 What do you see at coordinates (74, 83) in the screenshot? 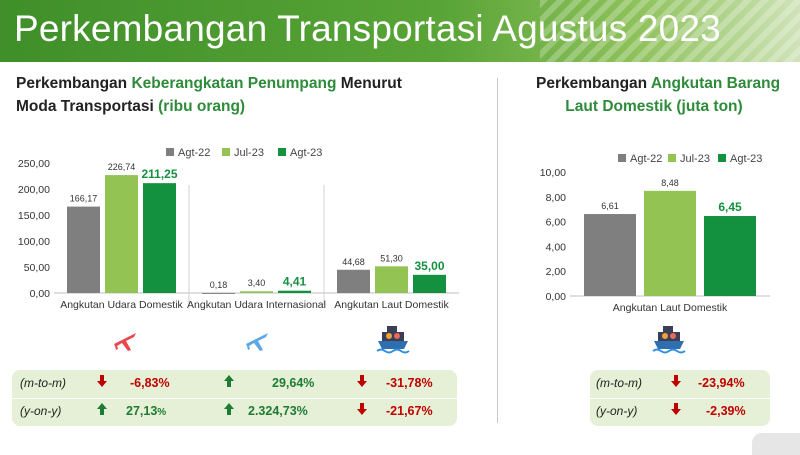
I see `left-title-text-1: Perkembangan` at bounding box center [74, 83].